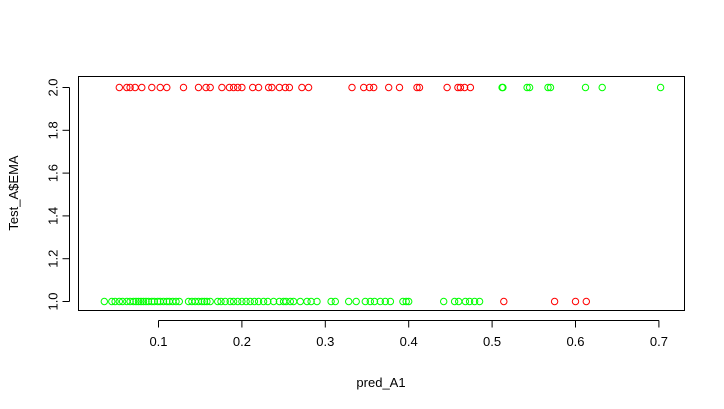  What do you see at coordinates (659, 341) in the screenshot?
I see `x-tick-label: 0.7` at bounding box center [659, 341].